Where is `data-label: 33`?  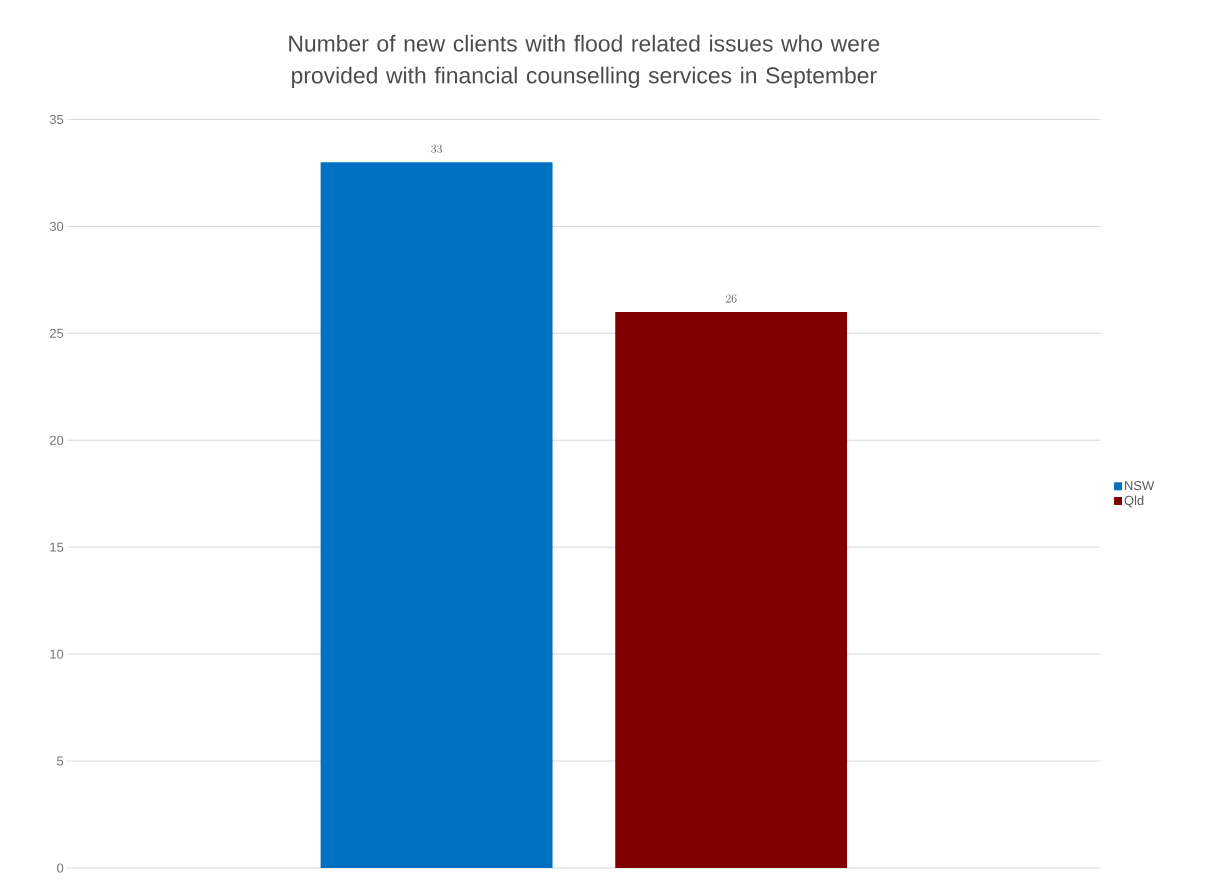
data-label: 33 is located at coordinates (436, 149).